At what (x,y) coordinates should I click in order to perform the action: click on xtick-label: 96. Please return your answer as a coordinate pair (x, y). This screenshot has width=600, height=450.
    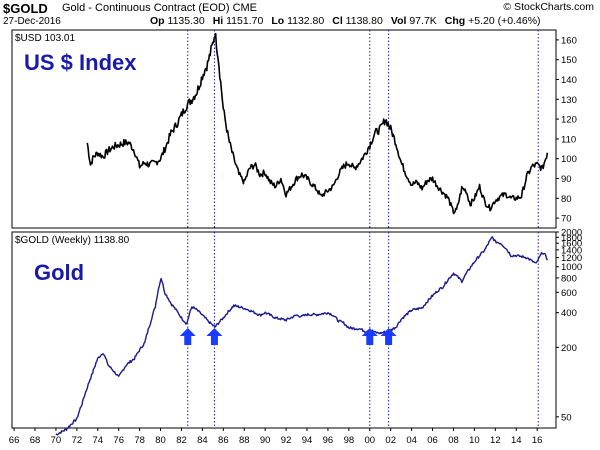
    Looking at the image, I should click on (328, 440).